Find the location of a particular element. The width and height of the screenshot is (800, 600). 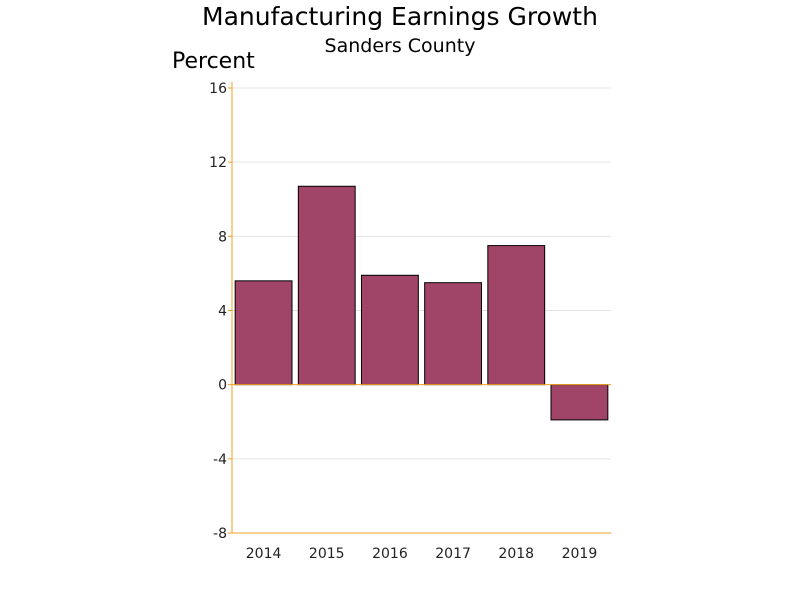

y-tick-label: 8 is located at coordinates (222, 237).